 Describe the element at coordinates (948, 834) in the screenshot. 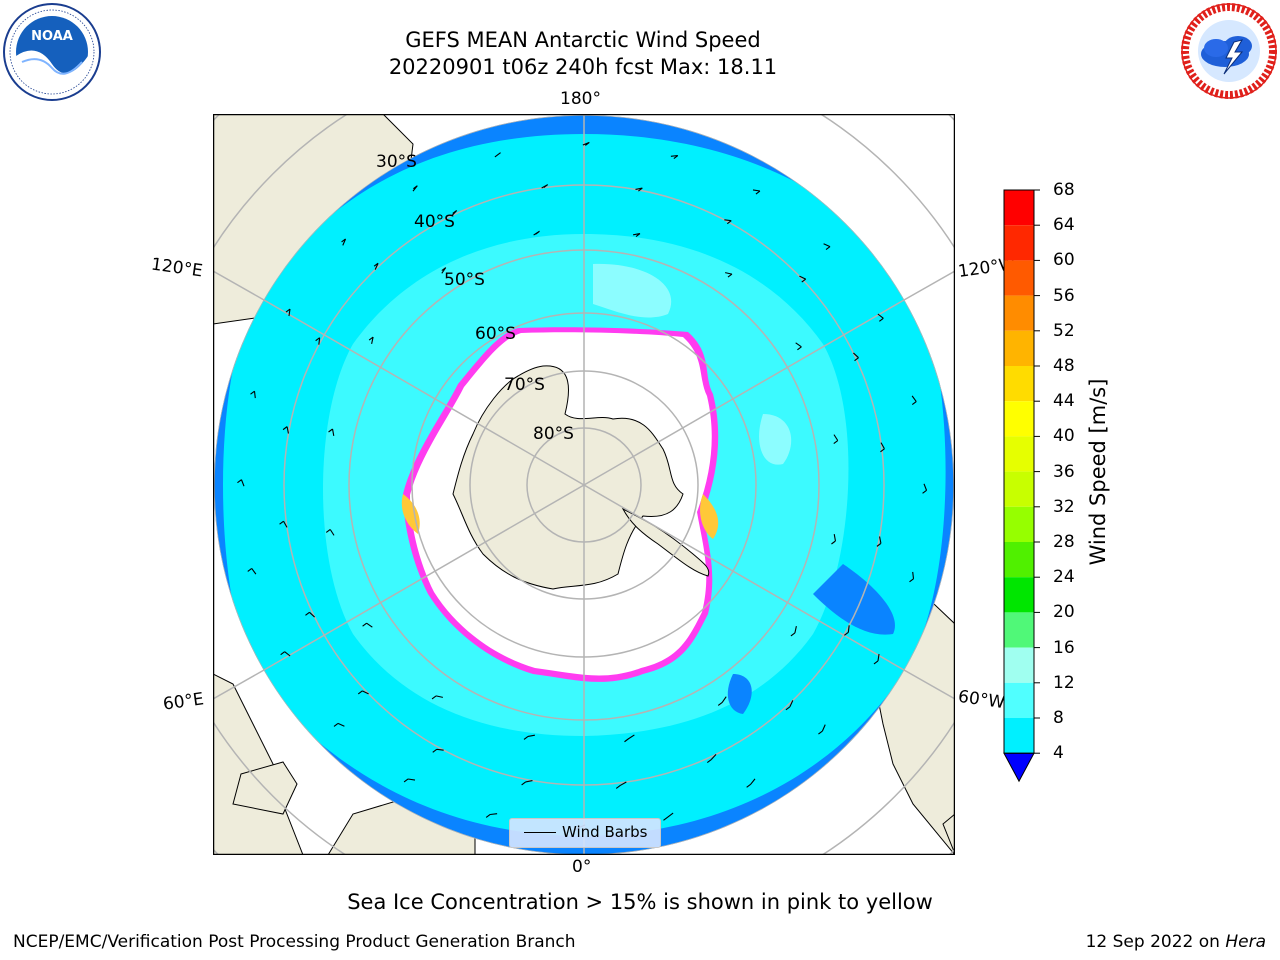

I see `land-south-america-tip` at that location.